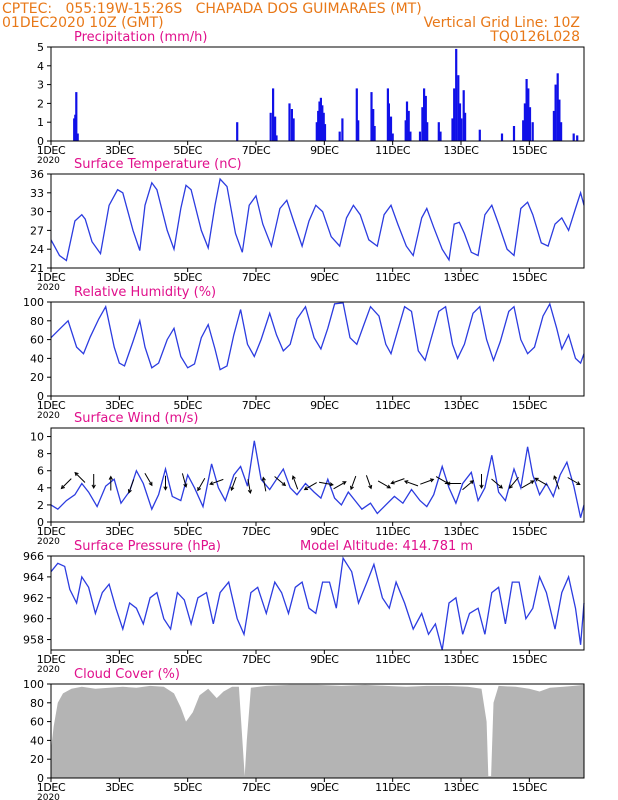 Image resolution: width=618 pixels, height=800 pixels. I want to click on cloud-area, so click(317, 731).